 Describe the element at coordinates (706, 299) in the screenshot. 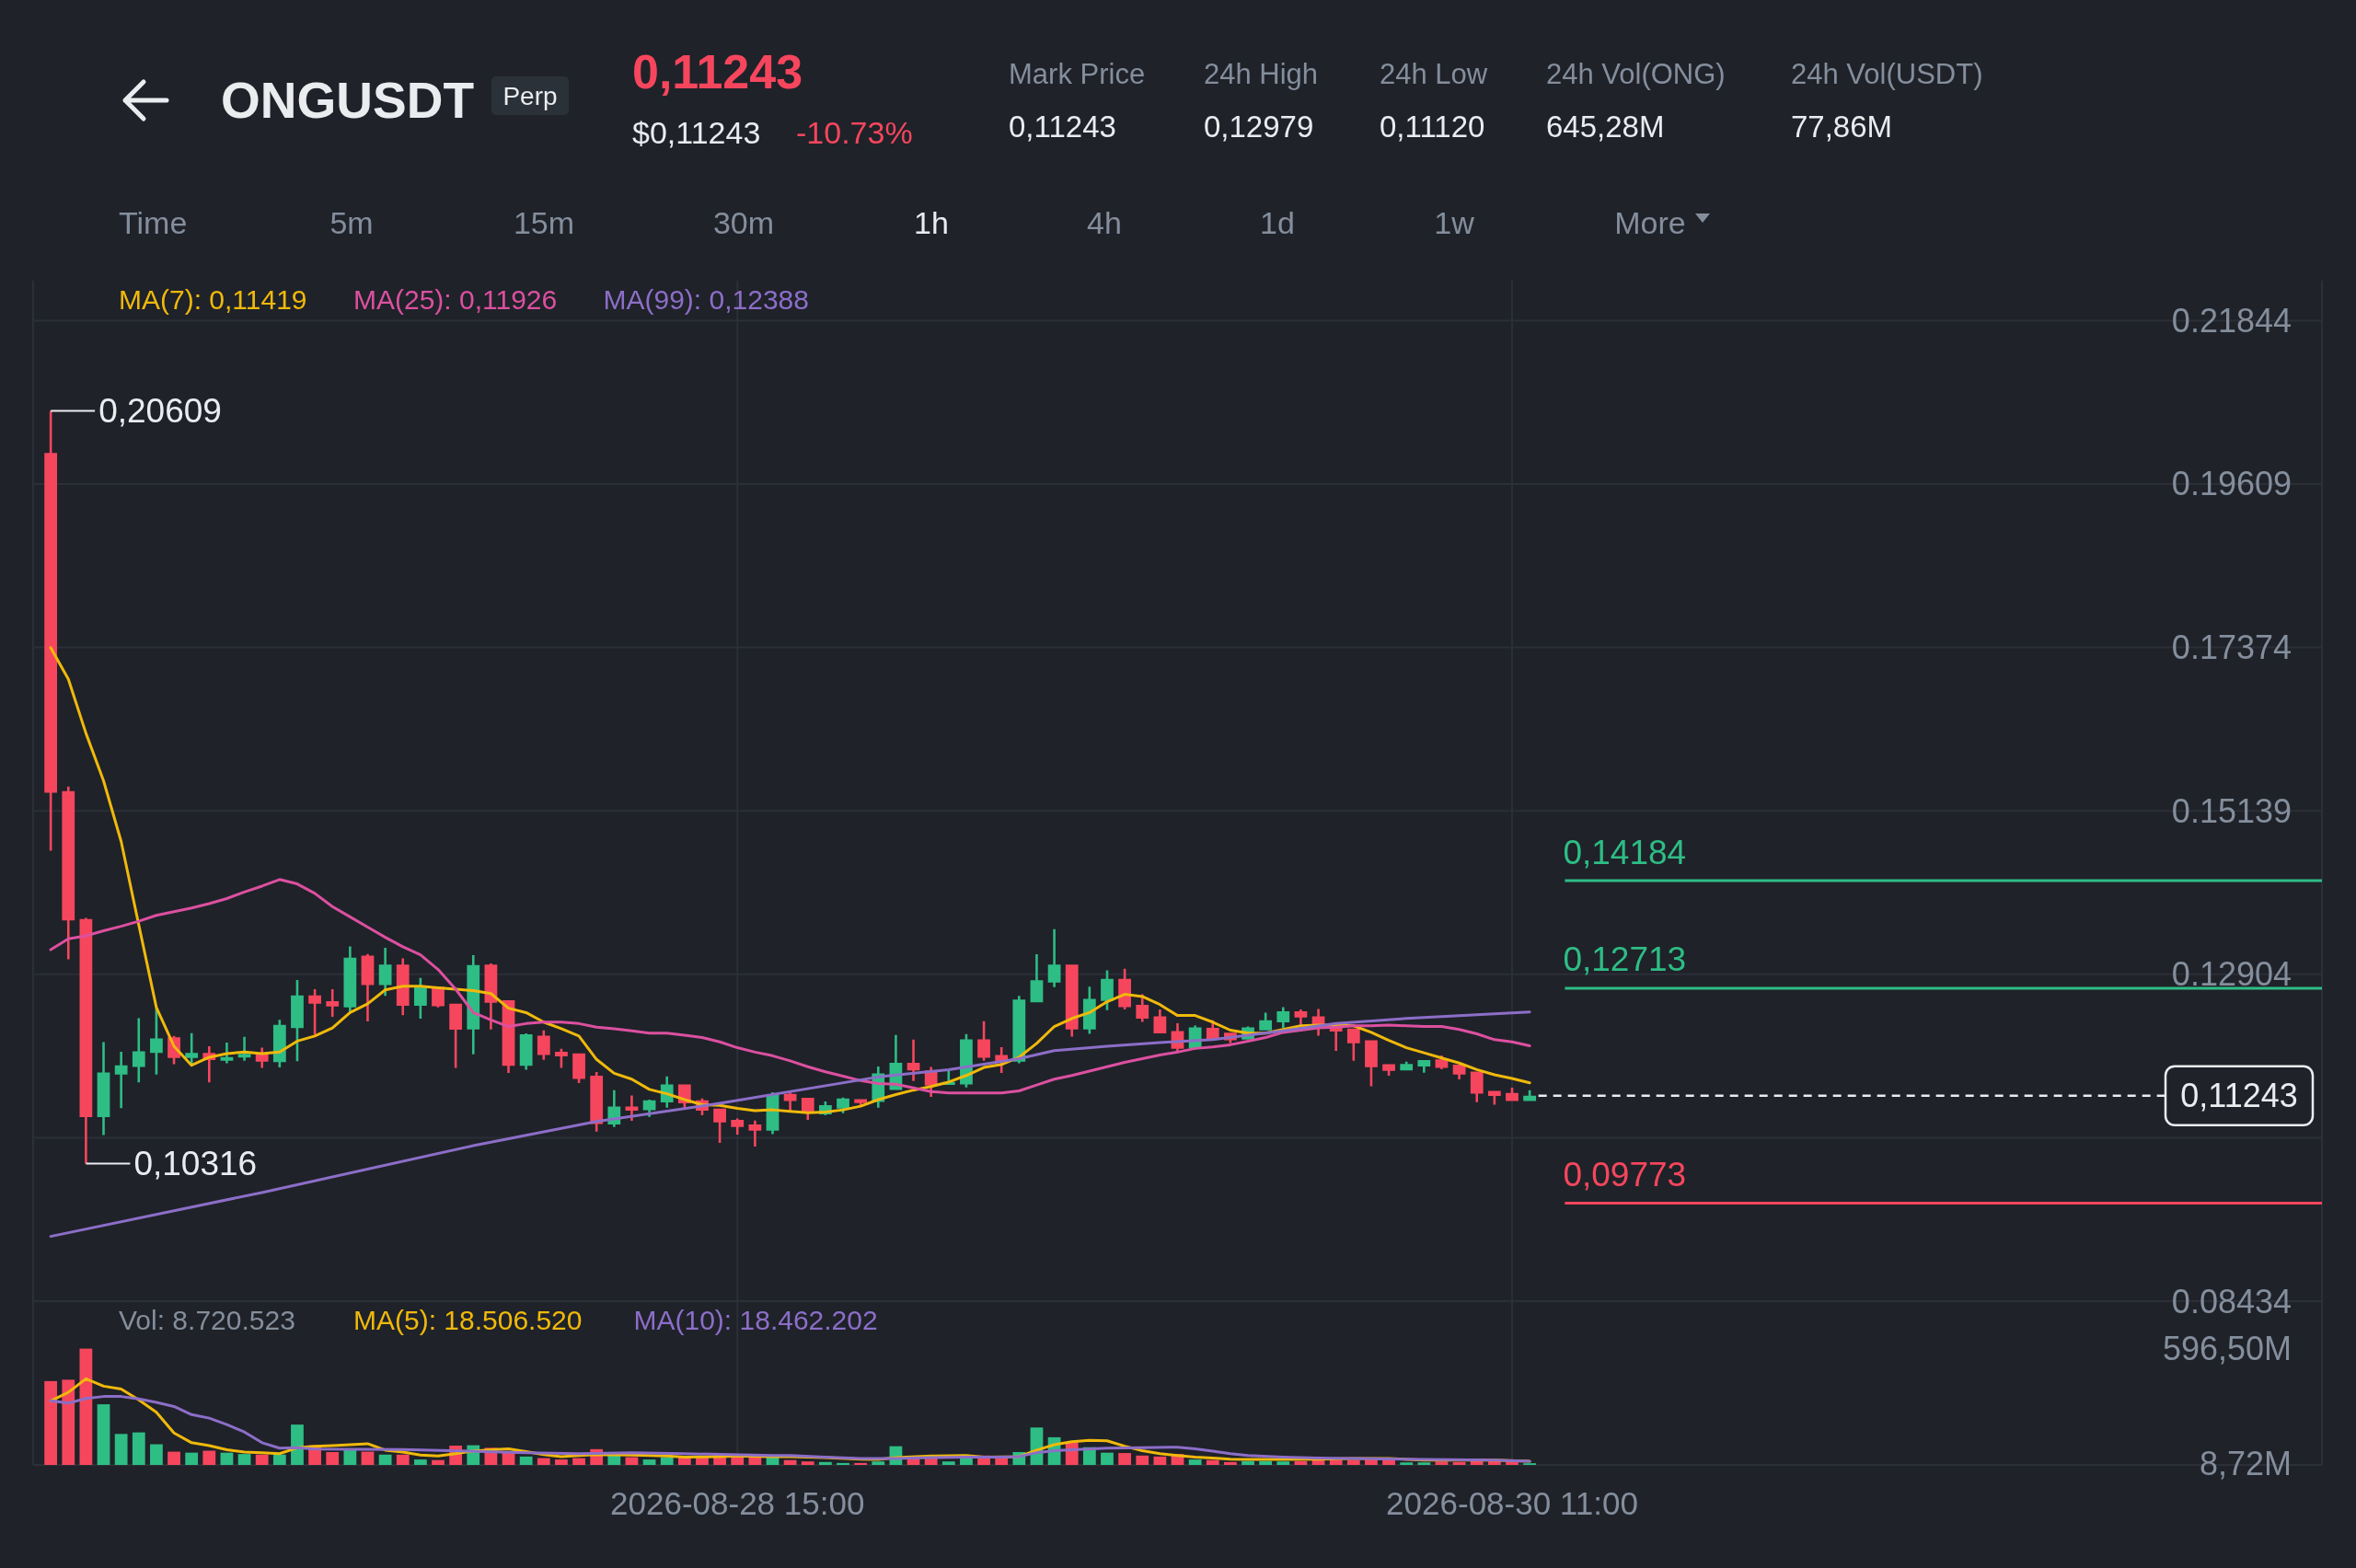

I see `text: MA(99): 0,12388` at that location.